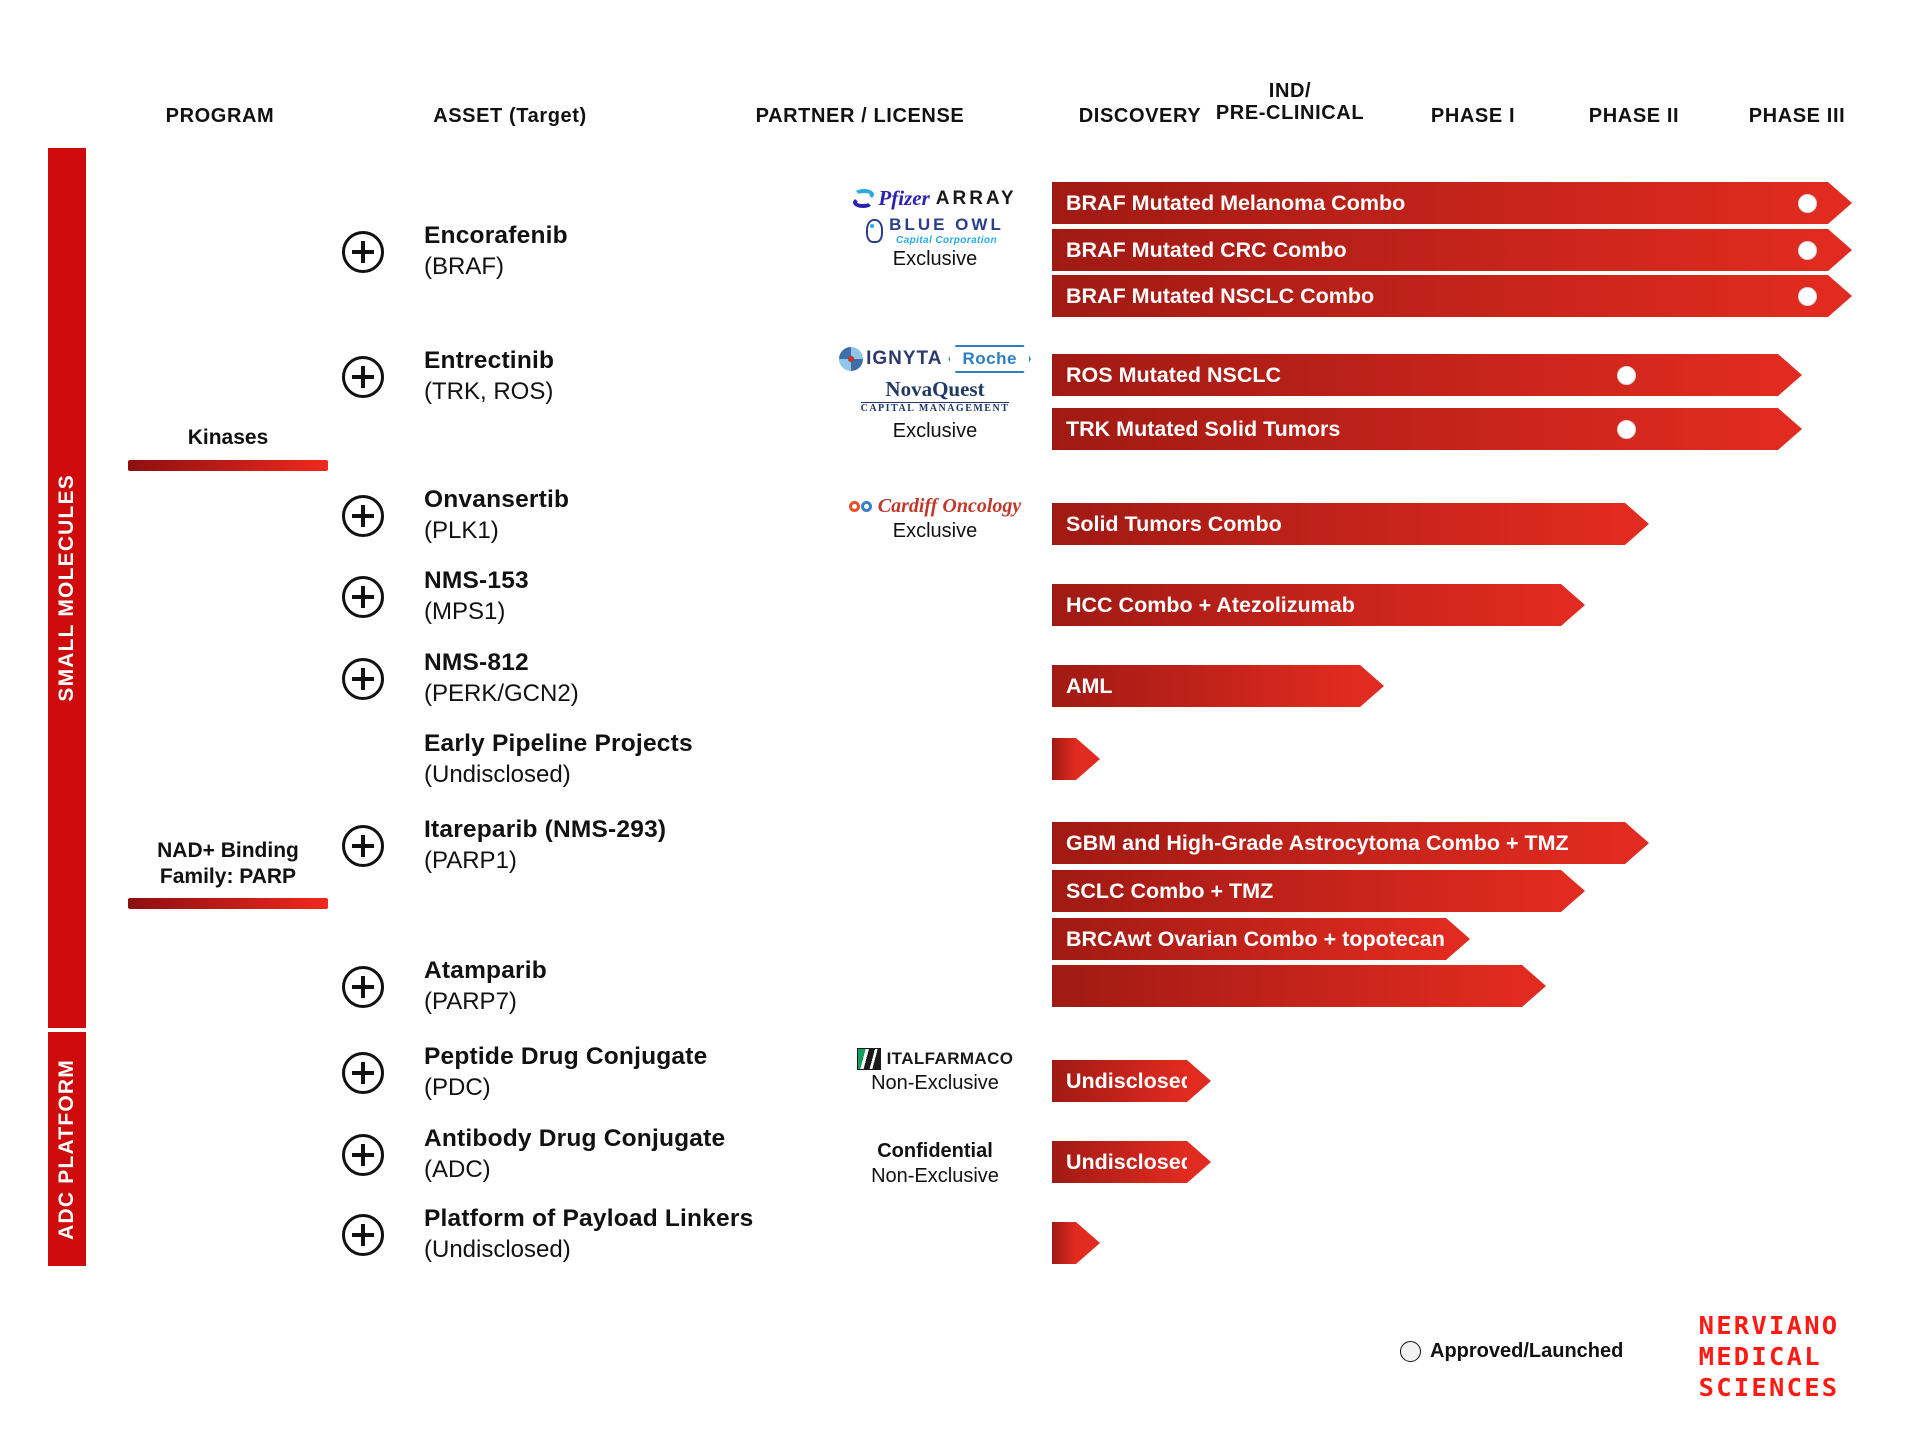 The width and height of the screenshot is (1920, 1435). I want to click on program-group-kinases: Kinases, so click(228, 448).